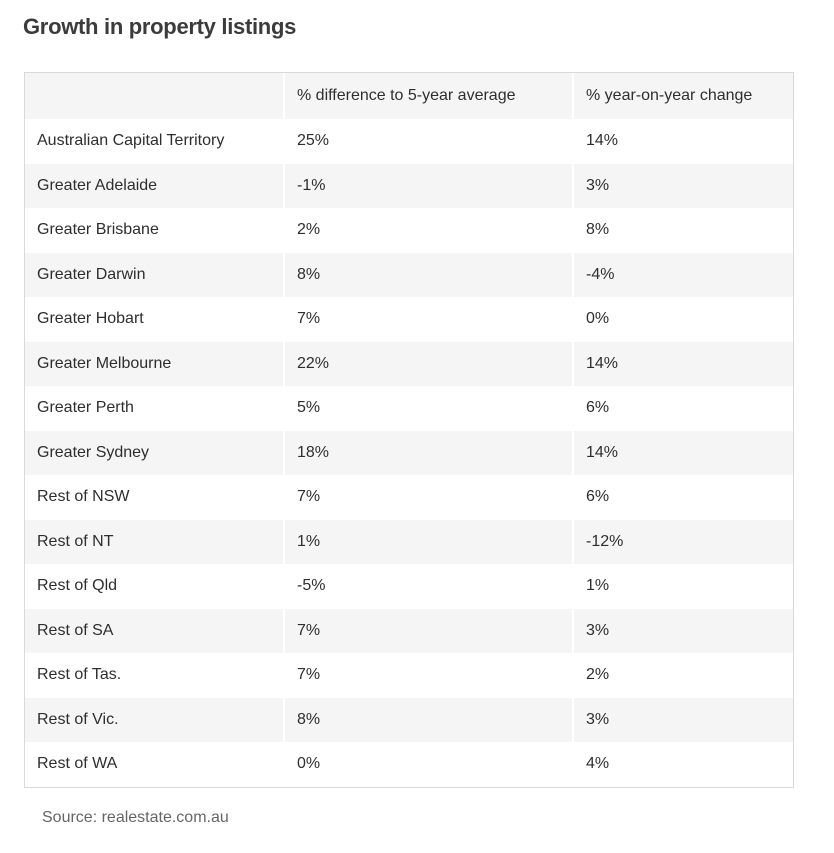 Image resolution: width=834 pixels, height=853 pixels. What do you see at coordinates (154, 452) in the screenshot?
I see `region-cell: Greater Sydney` at bounding box center [154, 452].